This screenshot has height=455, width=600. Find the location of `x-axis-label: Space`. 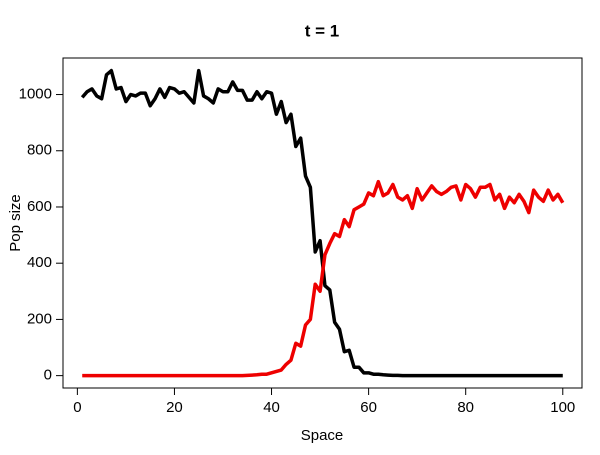

x-axis-label: Space is located at coordinates (322, 435).